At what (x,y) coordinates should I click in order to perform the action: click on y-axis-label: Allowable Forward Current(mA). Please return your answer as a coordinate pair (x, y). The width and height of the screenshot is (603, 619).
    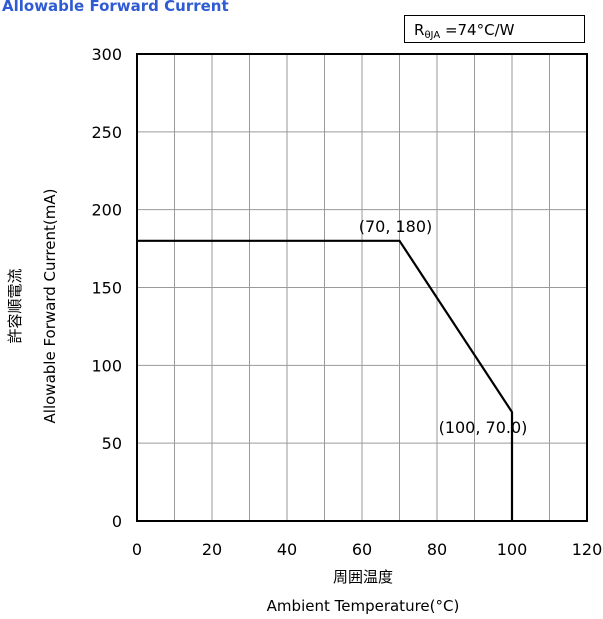
    Looking at the image, I should click on (50, 306).